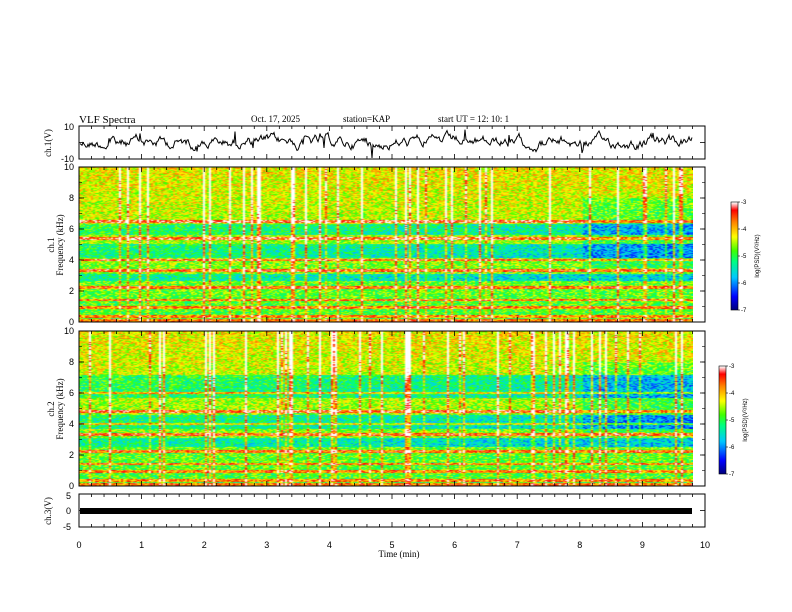 The image size is (792, 612). Describe the element at coordinates (275, 119) in the screenshot. I see `date-label: Oct. 17, 2025` at that location.